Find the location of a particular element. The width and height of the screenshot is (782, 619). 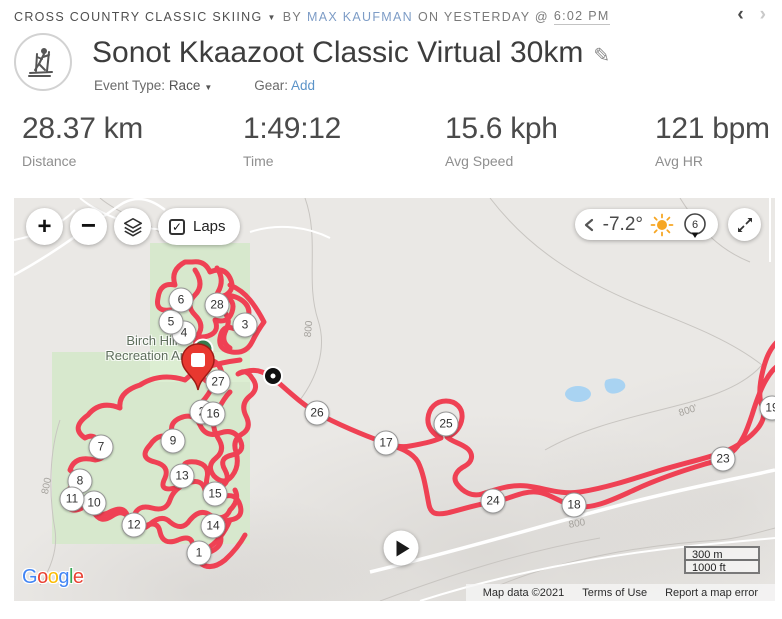

lap-marker-9: 9 is located at coordinates (173, 441).